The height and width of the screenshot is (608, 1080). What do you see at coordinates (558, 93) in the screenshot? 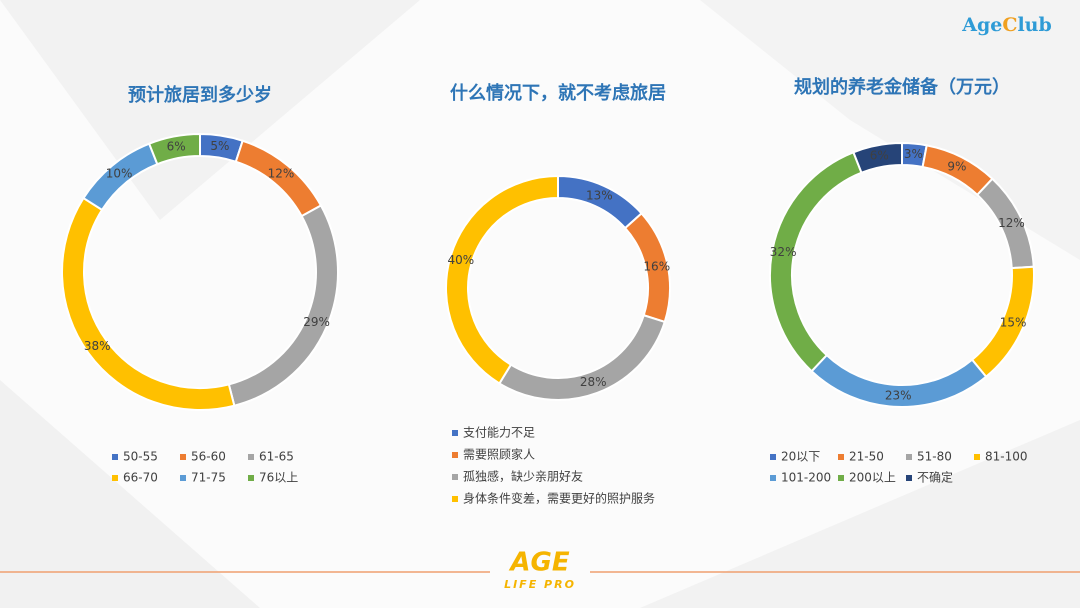
I see `chart-title: 什么情况下，就不考虑旅居` at bounding box center [558, 93].